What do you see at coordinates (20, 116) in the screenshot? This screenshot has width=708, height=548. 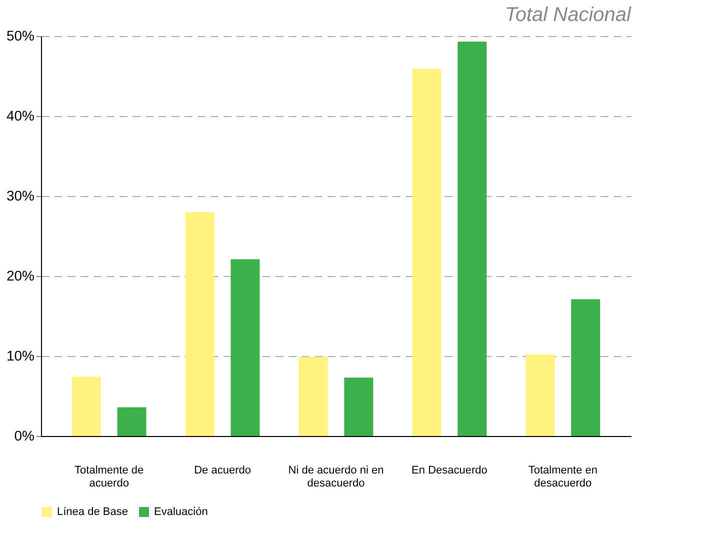 I see `y-tick-label: 40%` at bounding box center [20, 116].